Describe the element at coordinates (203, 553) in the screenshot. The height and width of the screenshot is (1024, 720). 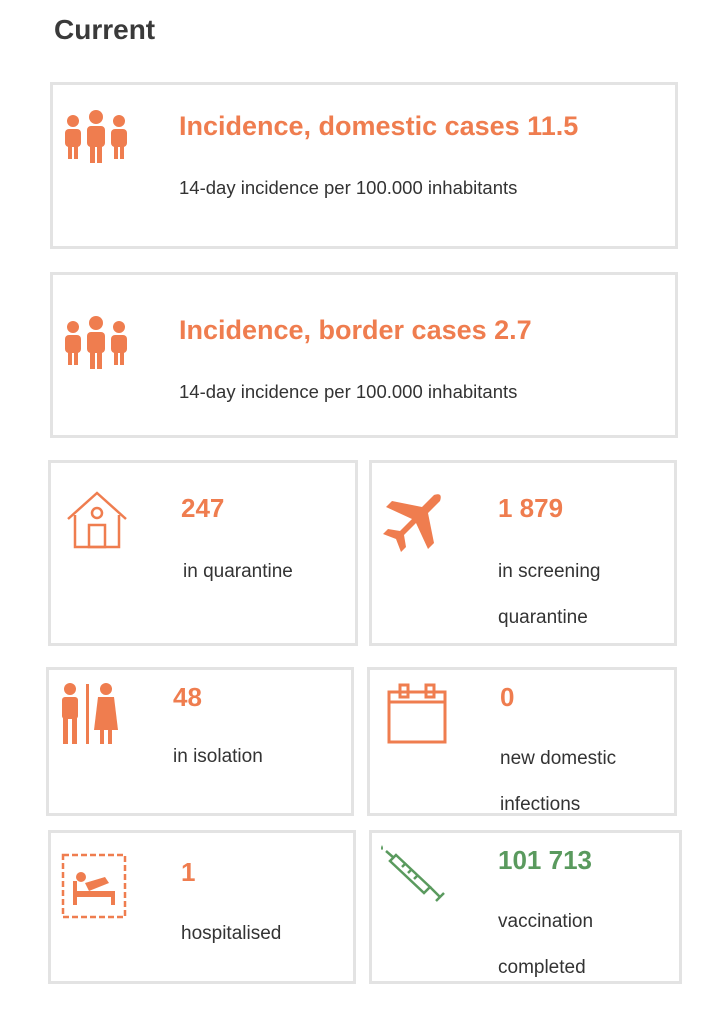
I see `tile: 247 in quarantine` at that location.